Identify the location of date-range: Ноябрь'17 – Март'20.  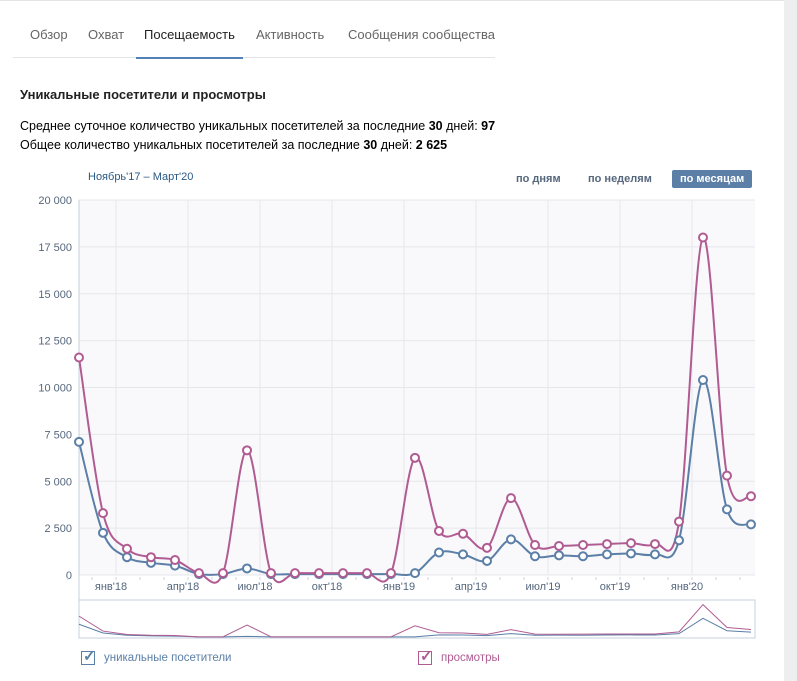
(141, 177).